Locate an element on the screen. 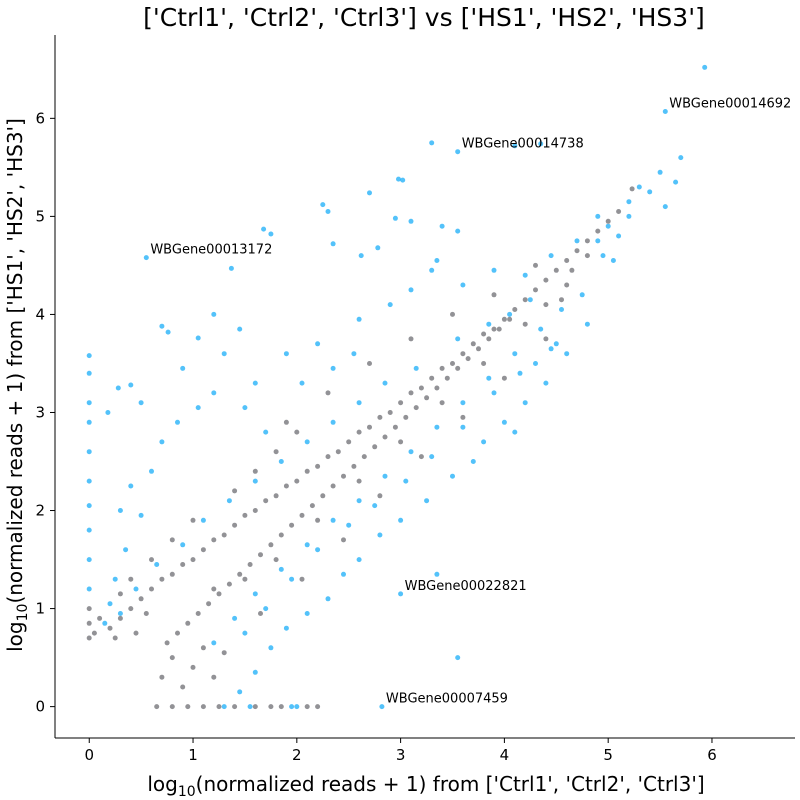  y-tick-label: 1 is located at coordinates (40, 609).